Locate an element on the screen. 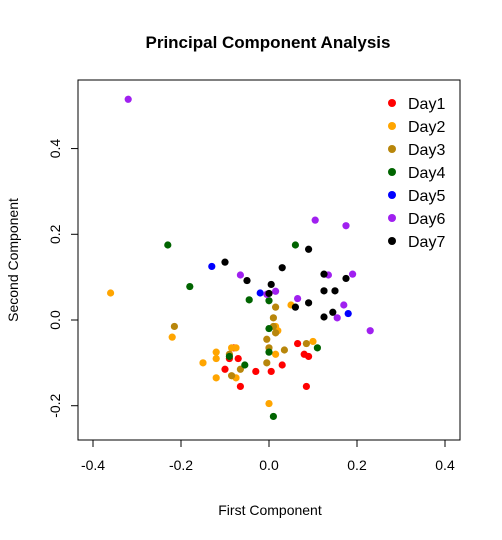 The image size is (502, 540). legend-marker-day1 is located at coordinates (392, 103).